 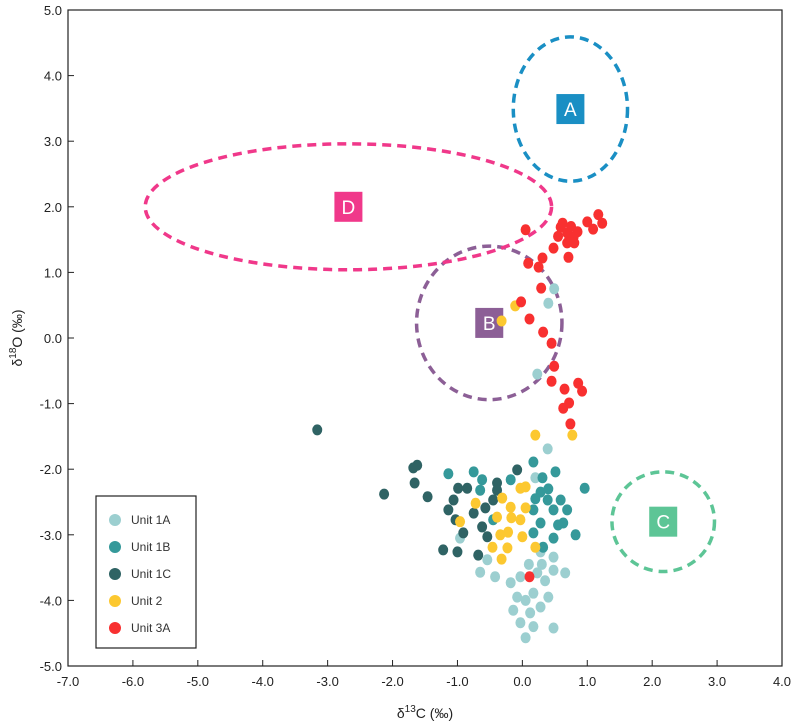 What do you see at coordinates (115, 547) in the screenshot?
I see `legend-marker-unit-1b` at bounding box center [115, 547].